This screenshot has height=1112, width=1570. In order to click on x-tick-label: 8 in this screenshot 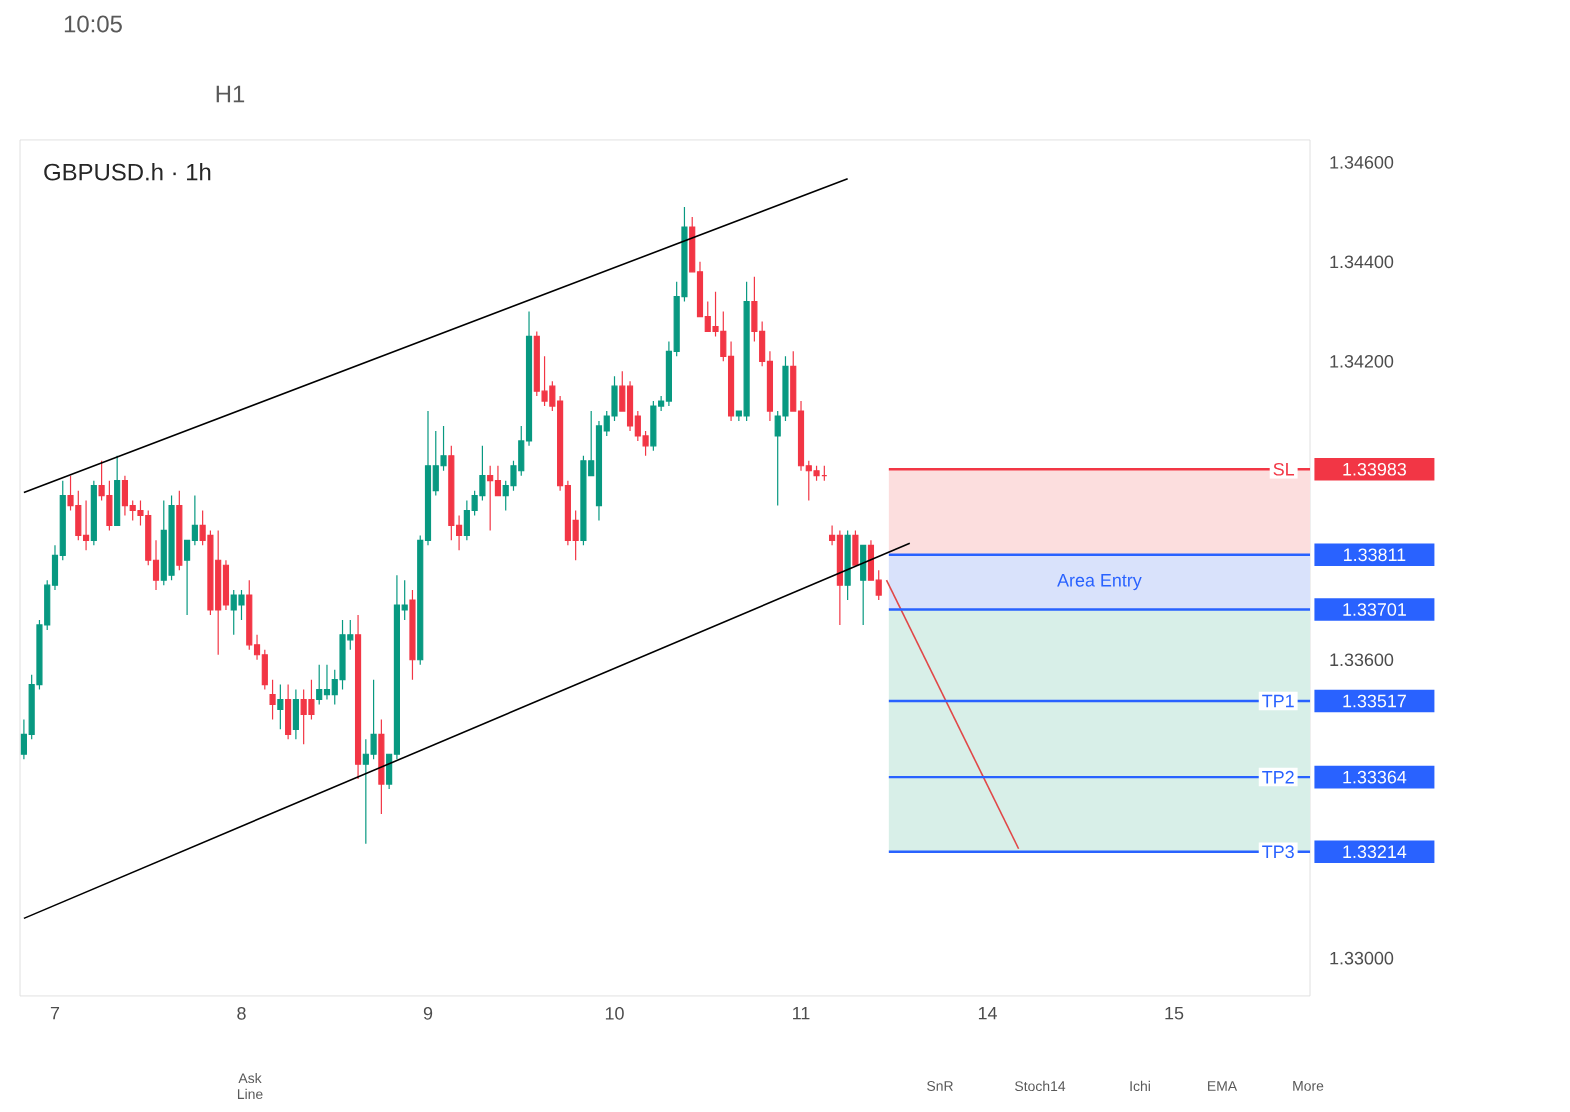, I will do `click(241, 1013)`.